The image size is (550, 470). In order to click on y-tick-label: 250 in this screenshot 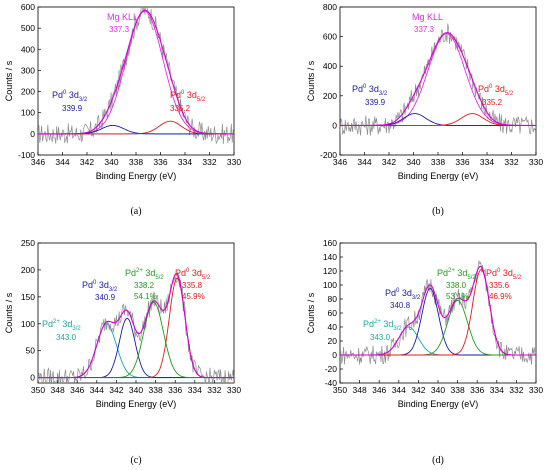, I will do `click(28, 243)`.